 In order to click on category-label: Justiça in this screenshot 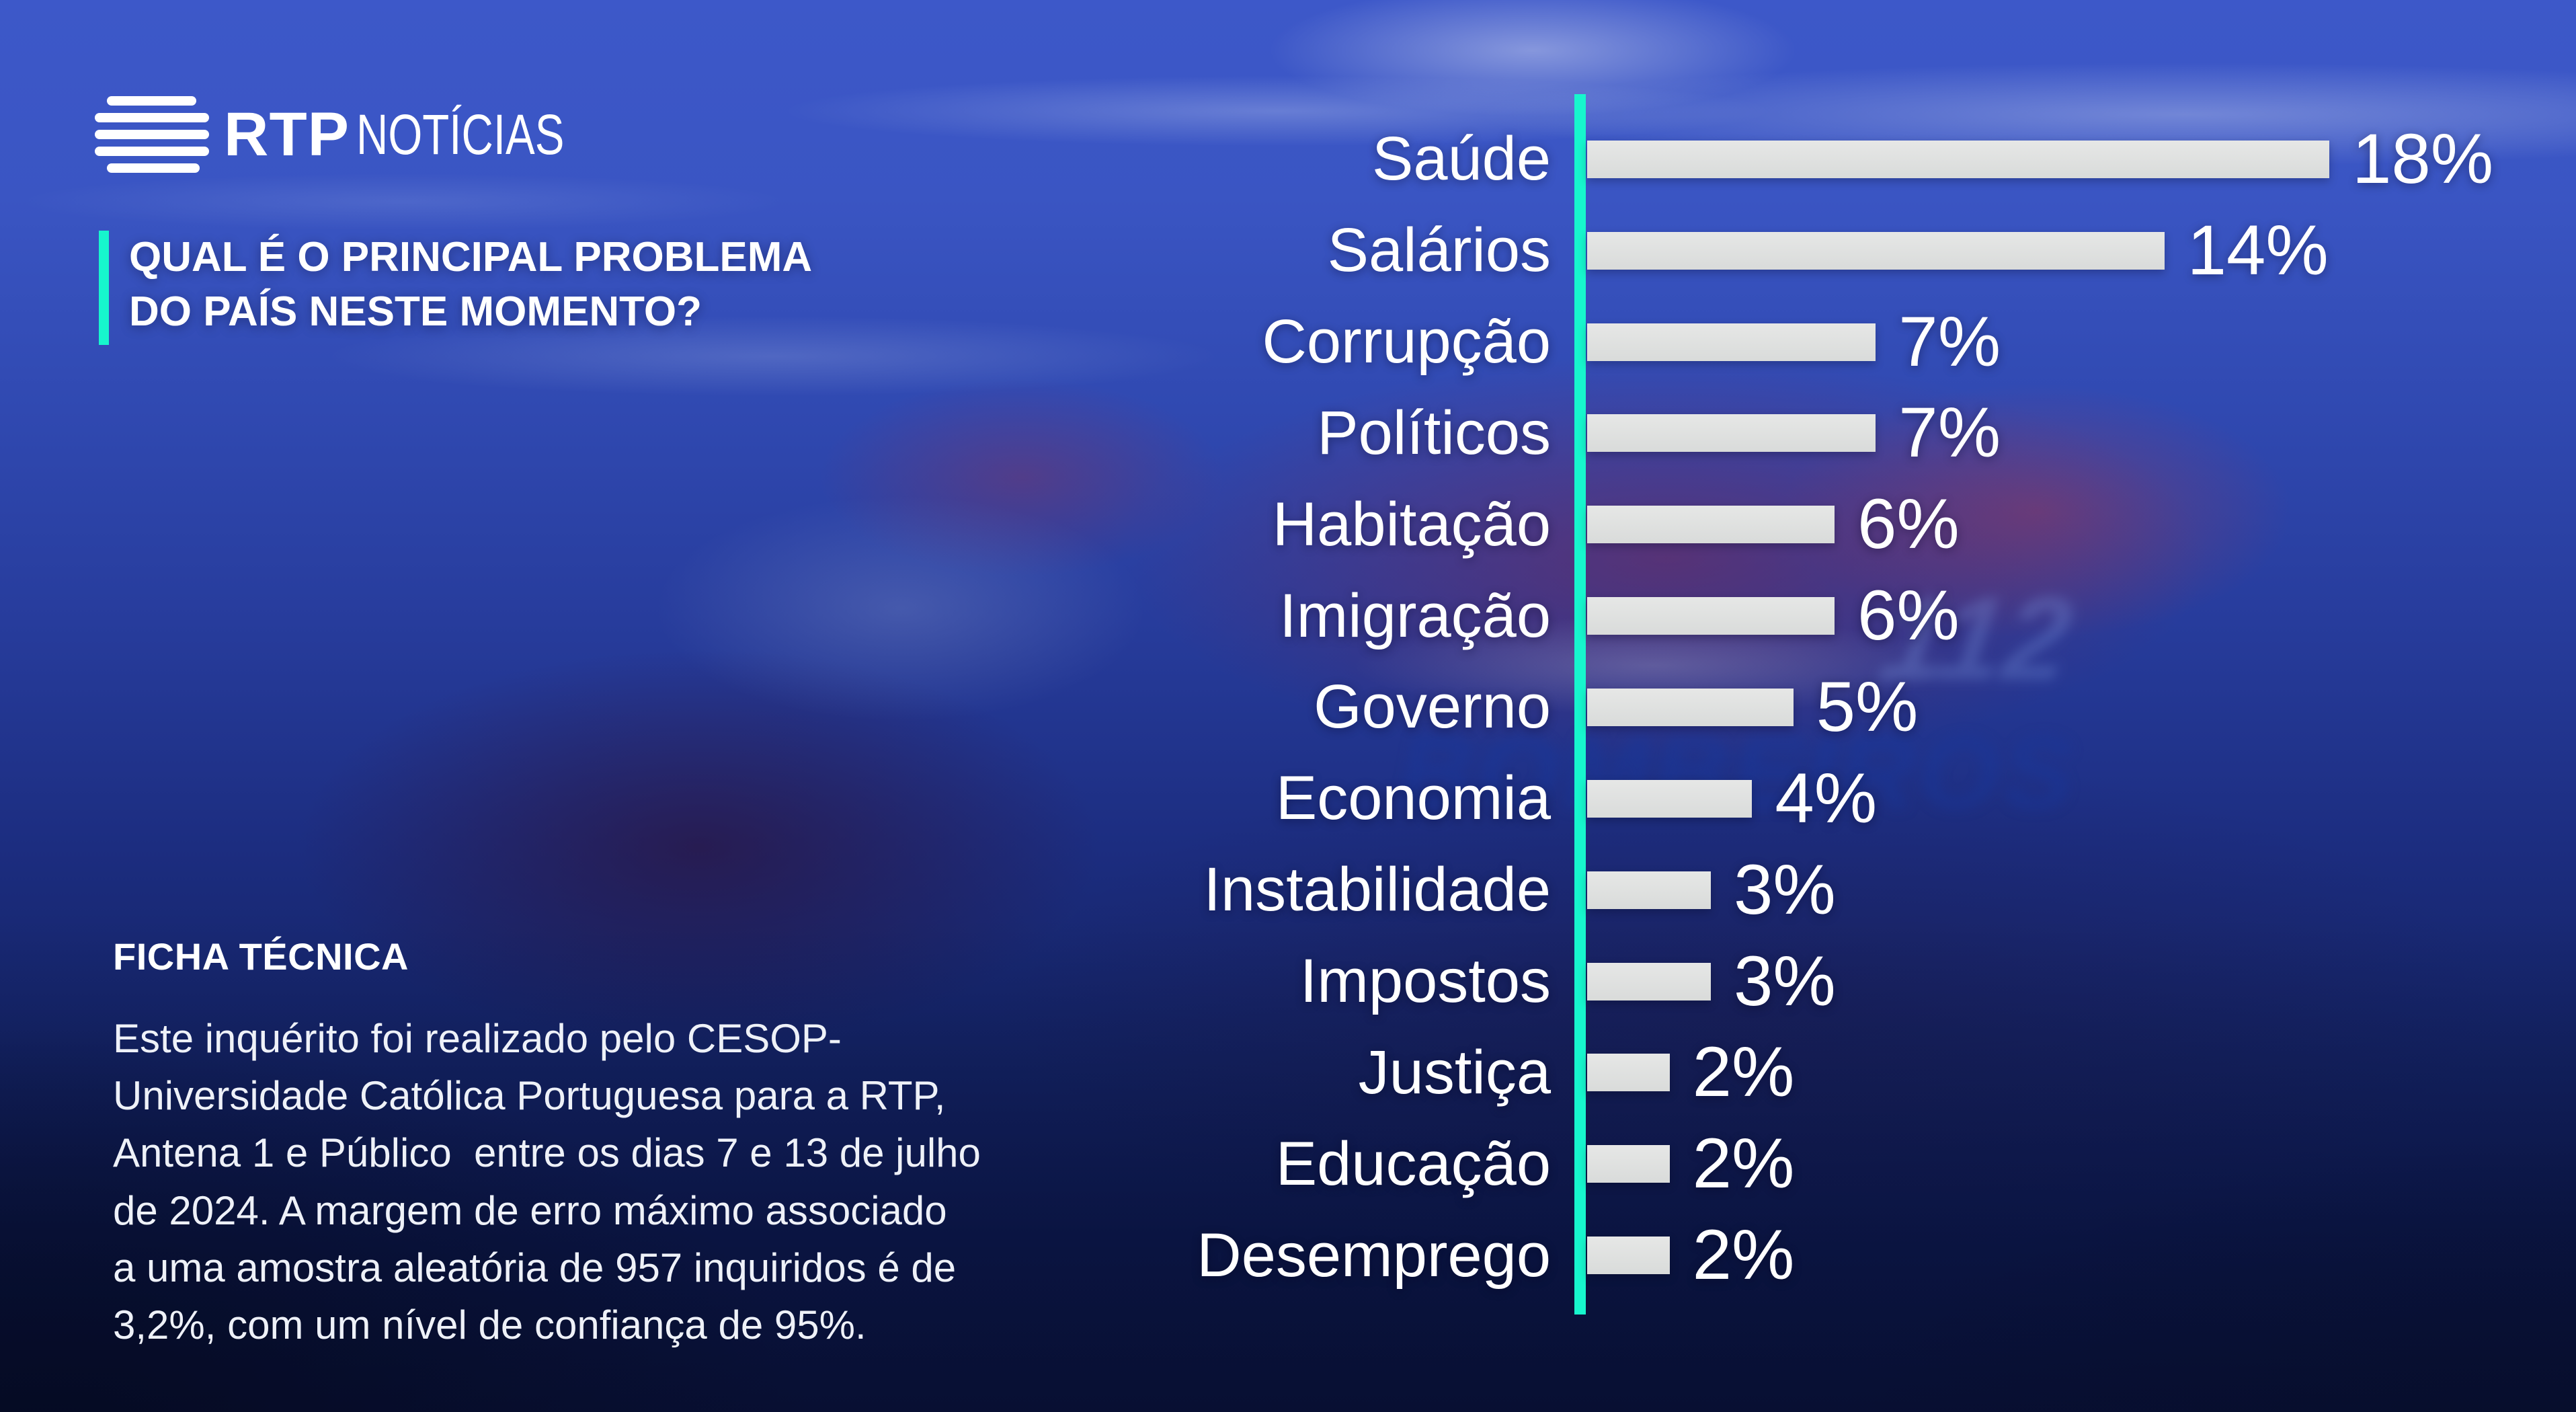, I will do `click(1454, 1072)`.